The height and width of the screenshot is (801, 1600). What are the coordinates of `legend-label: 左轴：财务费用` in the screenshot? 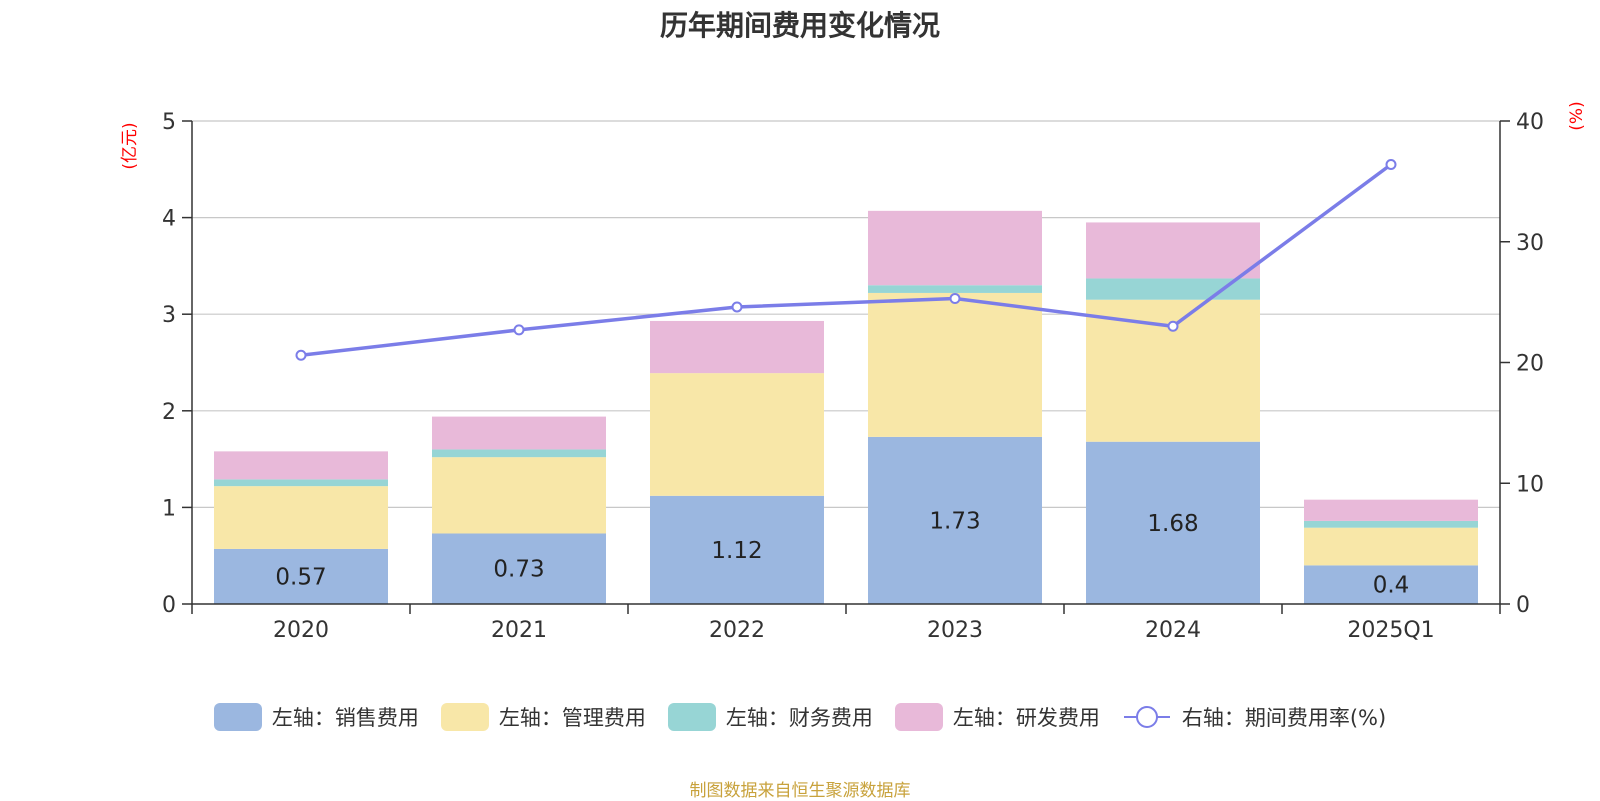 It's located at (799, 718).